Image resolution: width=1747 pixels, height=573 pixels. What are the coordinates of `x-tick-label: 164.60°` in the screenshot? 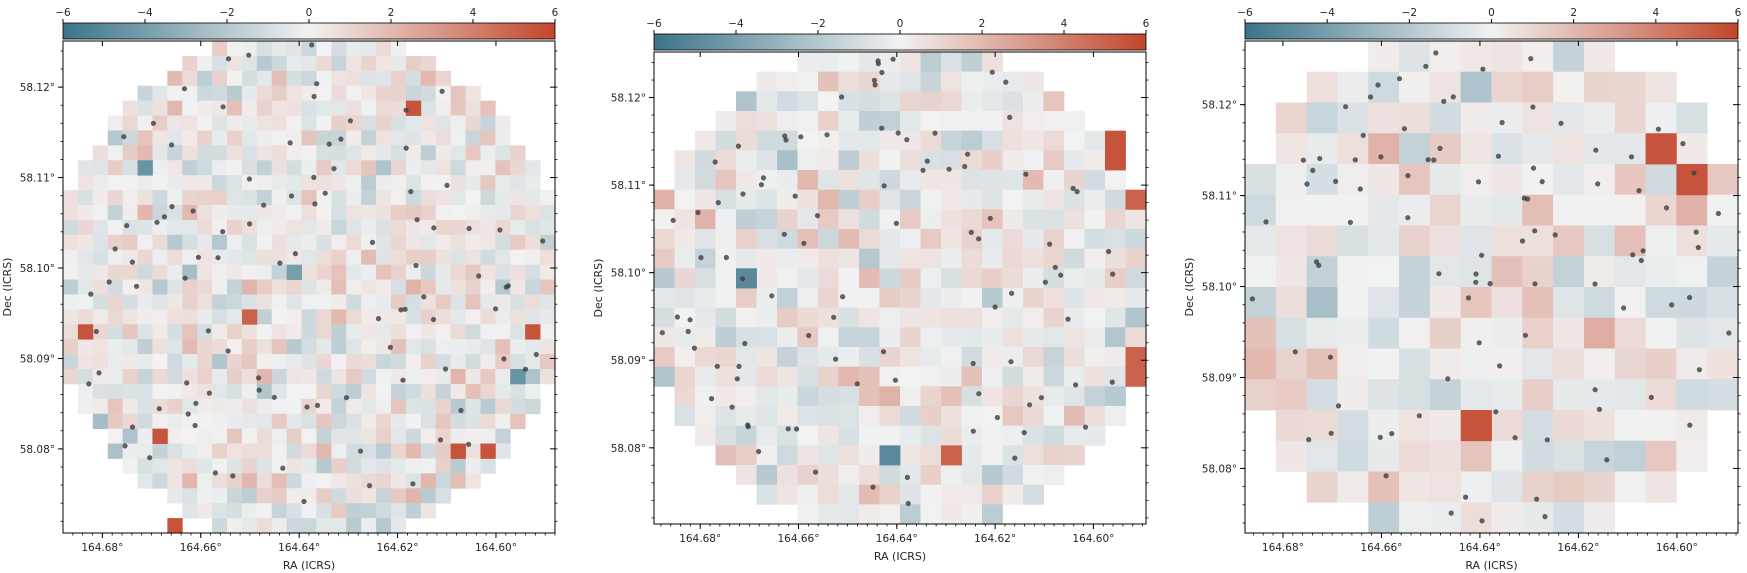 It's located at (496, 548).